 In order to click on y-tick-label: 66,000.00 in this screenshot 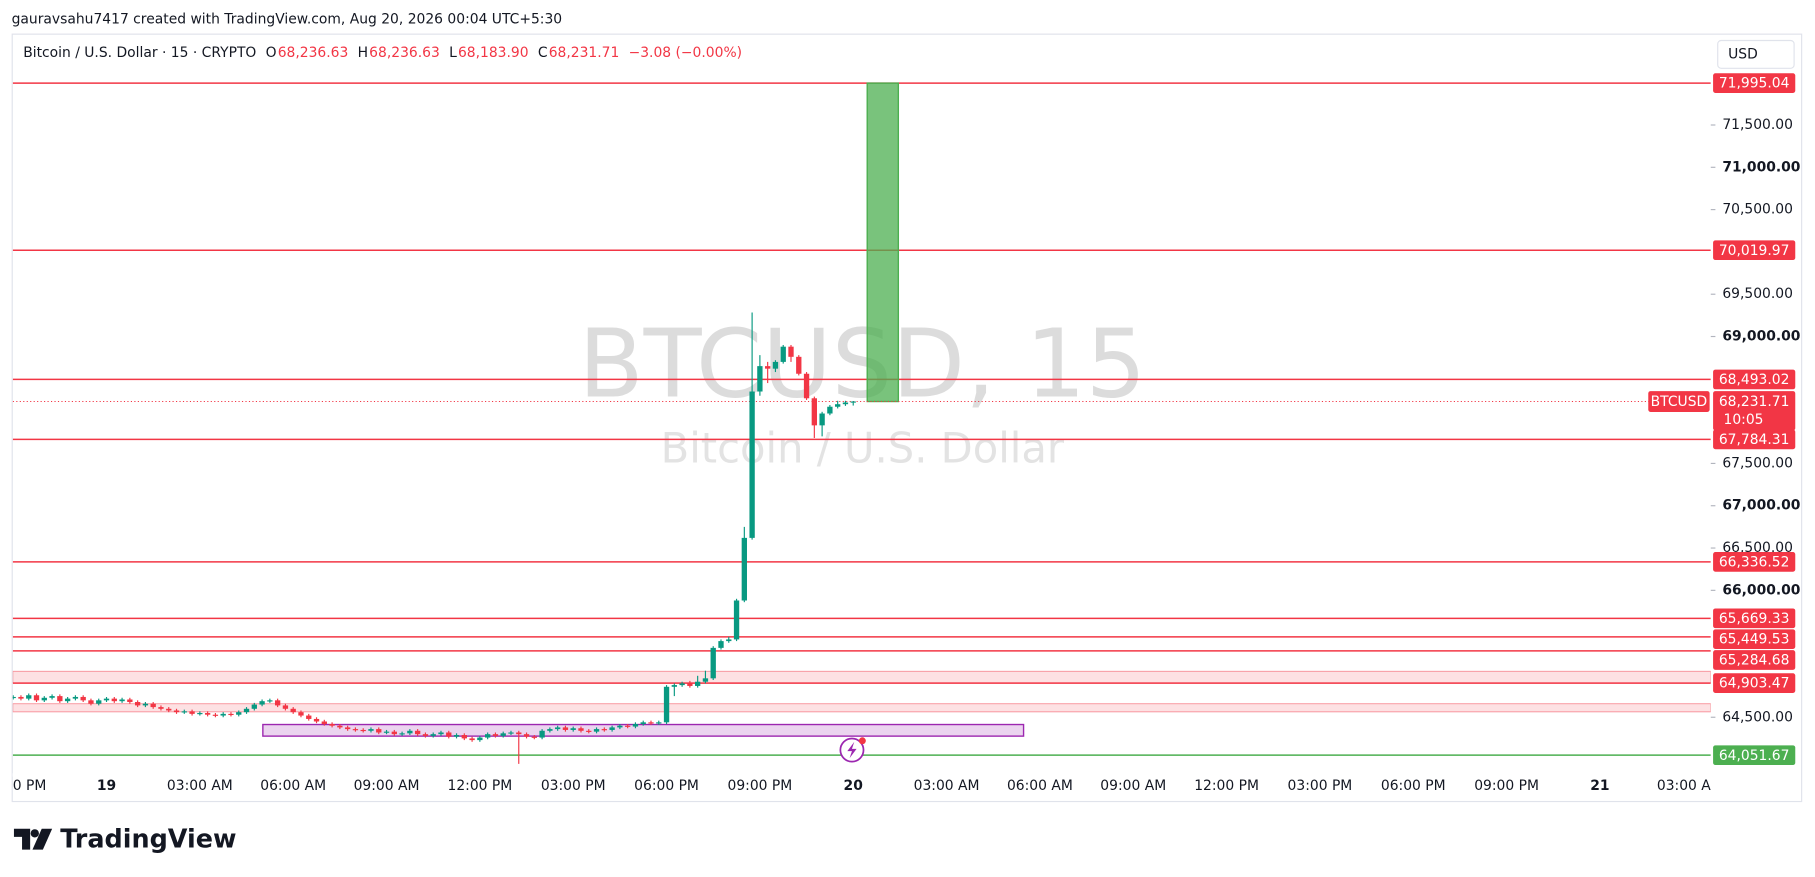, I will do `click(1761, 590)`.